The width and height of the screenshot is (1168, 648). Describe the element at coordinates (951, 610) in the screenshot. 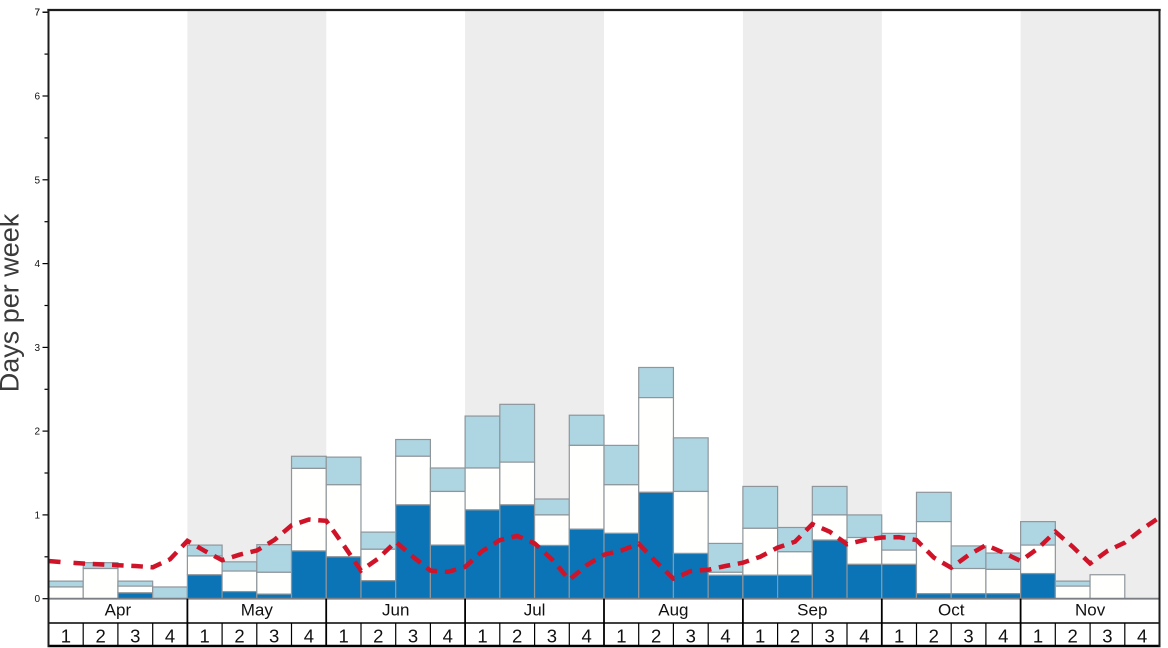

I see `svg-text: Oct` at that location.